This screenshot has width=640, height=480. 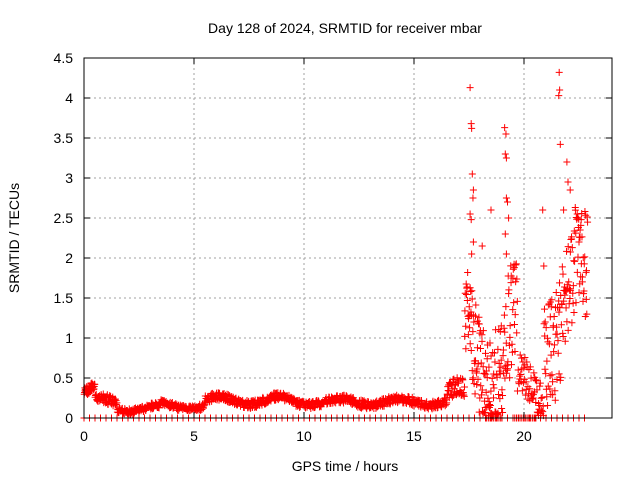 What do you see at coordinates (64, 378) in the screenshot?
I see `y-tick-label: 0.5` at bounding box center [64, 378].